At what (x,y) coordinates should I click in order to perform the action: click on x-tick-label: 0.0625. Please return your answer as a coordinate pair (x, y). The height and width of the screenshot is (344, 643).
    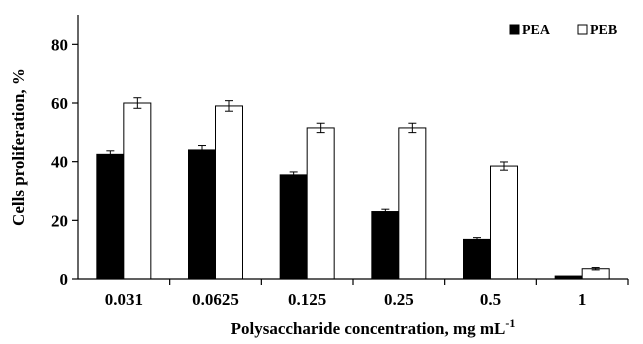
    Looking at the image, I should click on (215, 299).